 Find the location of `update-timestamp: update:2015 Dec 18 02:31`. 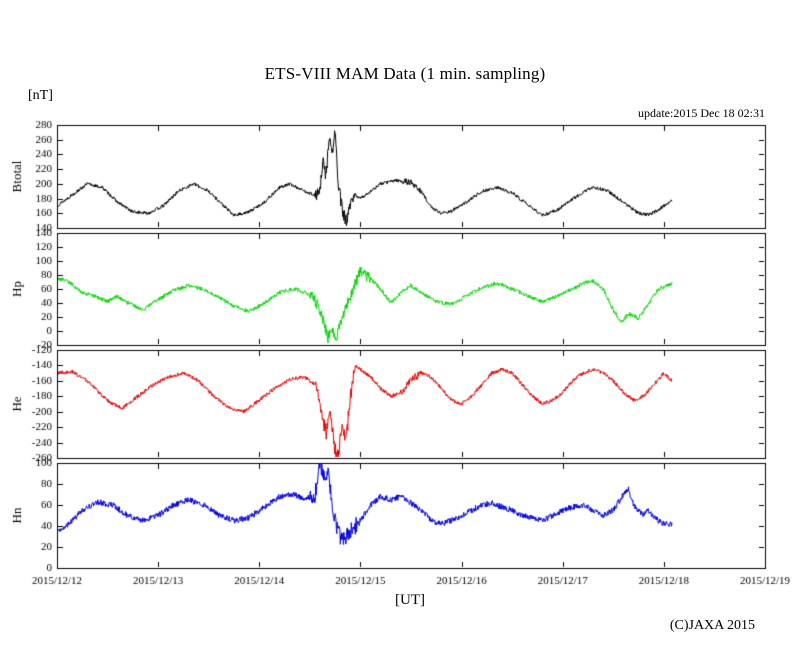

update-timestamp: update:2015 Dec 18 02:31 is located at coordinates (701, 113).